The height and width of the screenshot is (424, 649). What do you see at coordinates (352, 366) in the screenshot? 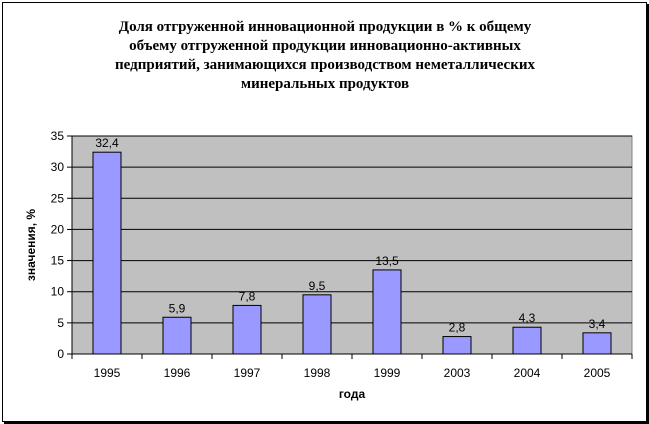
I see `x-axis: 1995 1996 1997 1998 1999 2003 2004 2005` at bounding box center [352, 366].